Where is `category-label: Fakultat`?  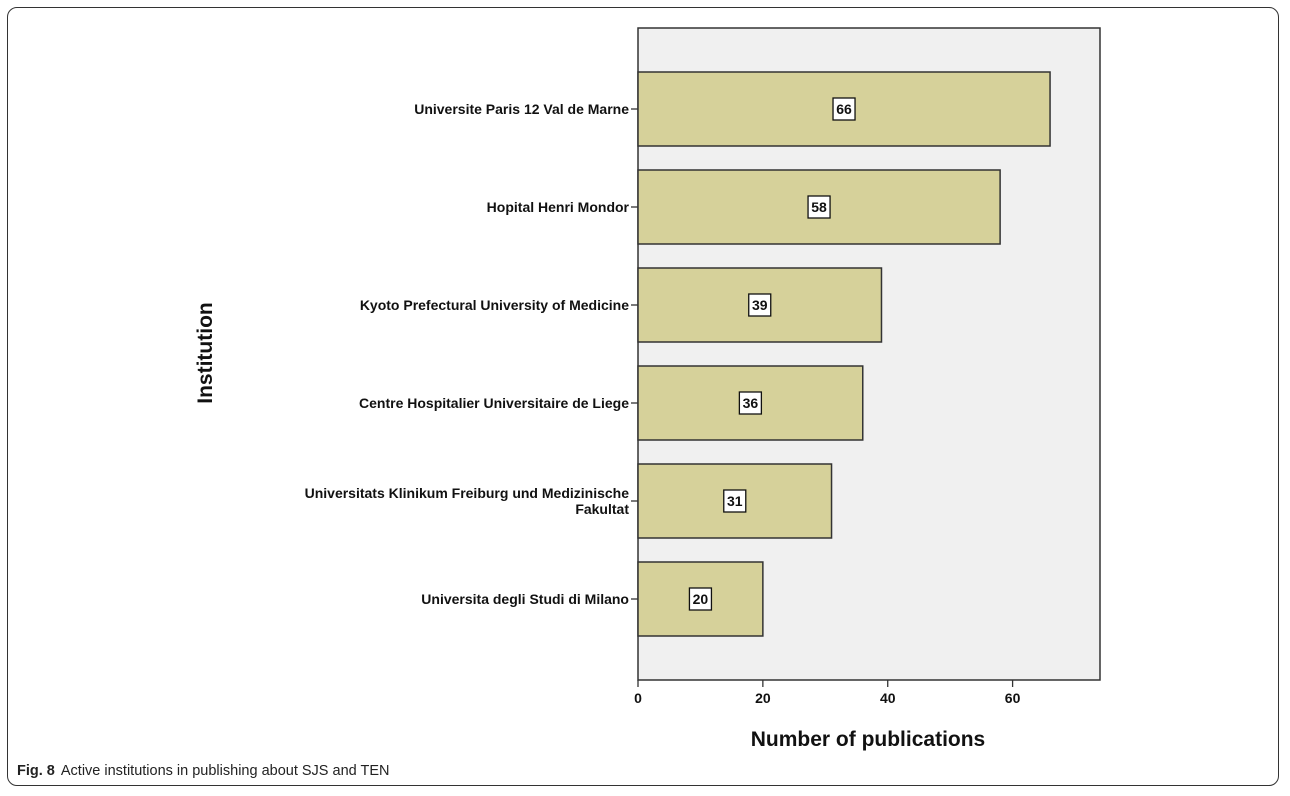 category-label: Fakultat is located at coordinates (602, 509).